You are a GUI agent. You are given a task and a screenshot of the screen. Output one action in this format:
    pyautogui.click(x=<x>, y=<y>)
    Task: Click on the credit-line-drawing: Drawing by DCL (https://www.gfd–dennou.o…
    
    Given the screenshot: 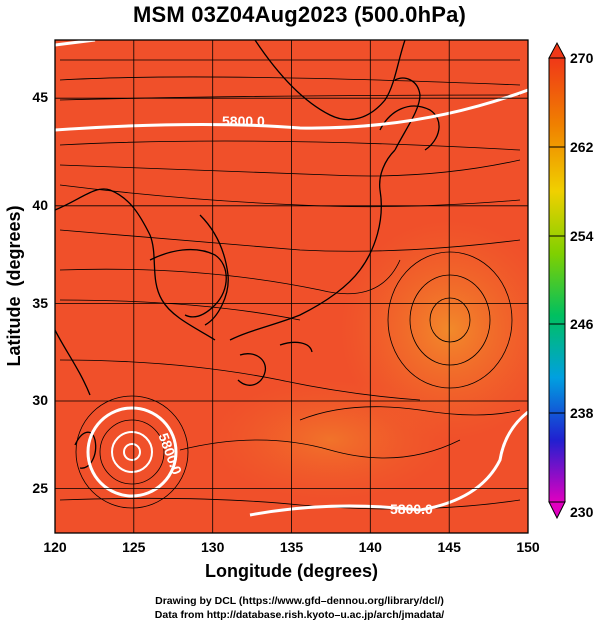 What is the action you would take?
    pyautogui.click(x=299, y=601)
    